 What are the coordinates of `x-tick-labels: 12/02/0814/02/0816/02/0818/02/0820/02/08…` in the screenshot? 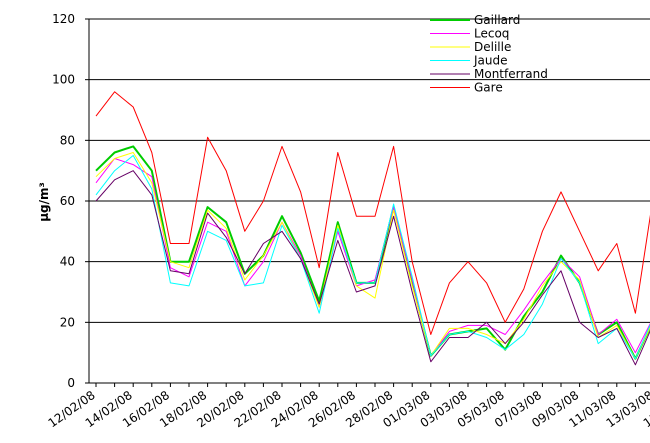 It's located at (348, 409).